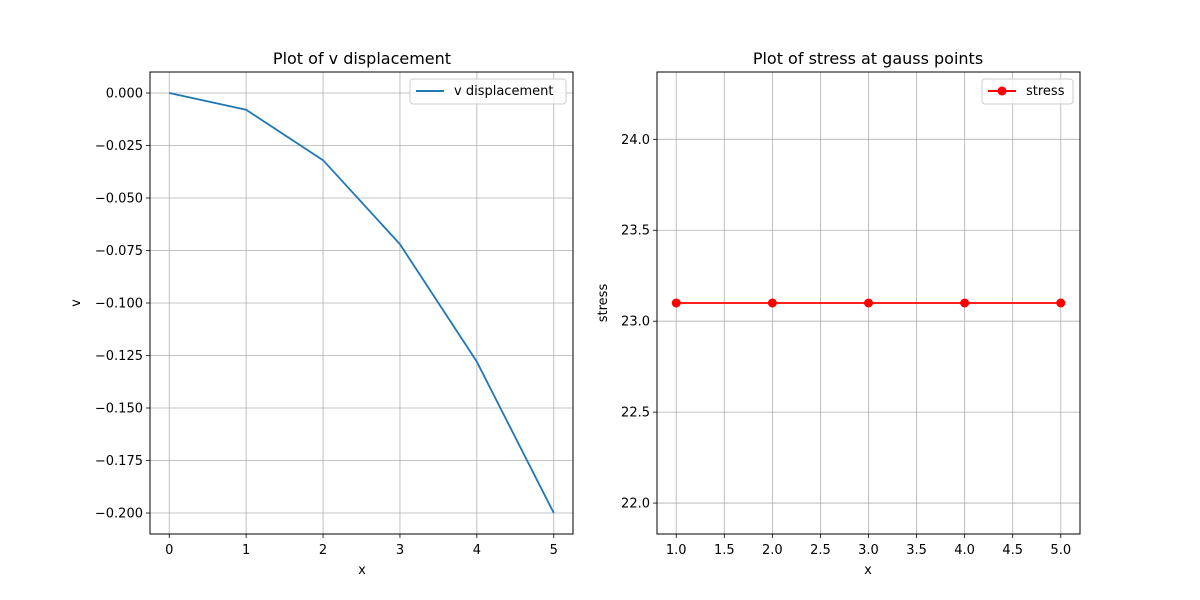 This screenshot has height=600, width=1200. What do you see at coordinates (169, 550) in the screenshot?
I see `x-tick-label: 0` at bounding box center [169, 550].